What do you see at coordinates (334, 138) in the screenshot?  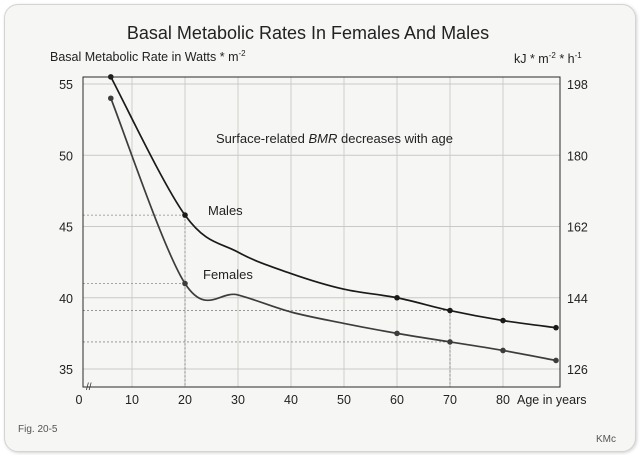 I see `annotation: Surface-related BMR decreases with age` at bounding box center [334, 138].